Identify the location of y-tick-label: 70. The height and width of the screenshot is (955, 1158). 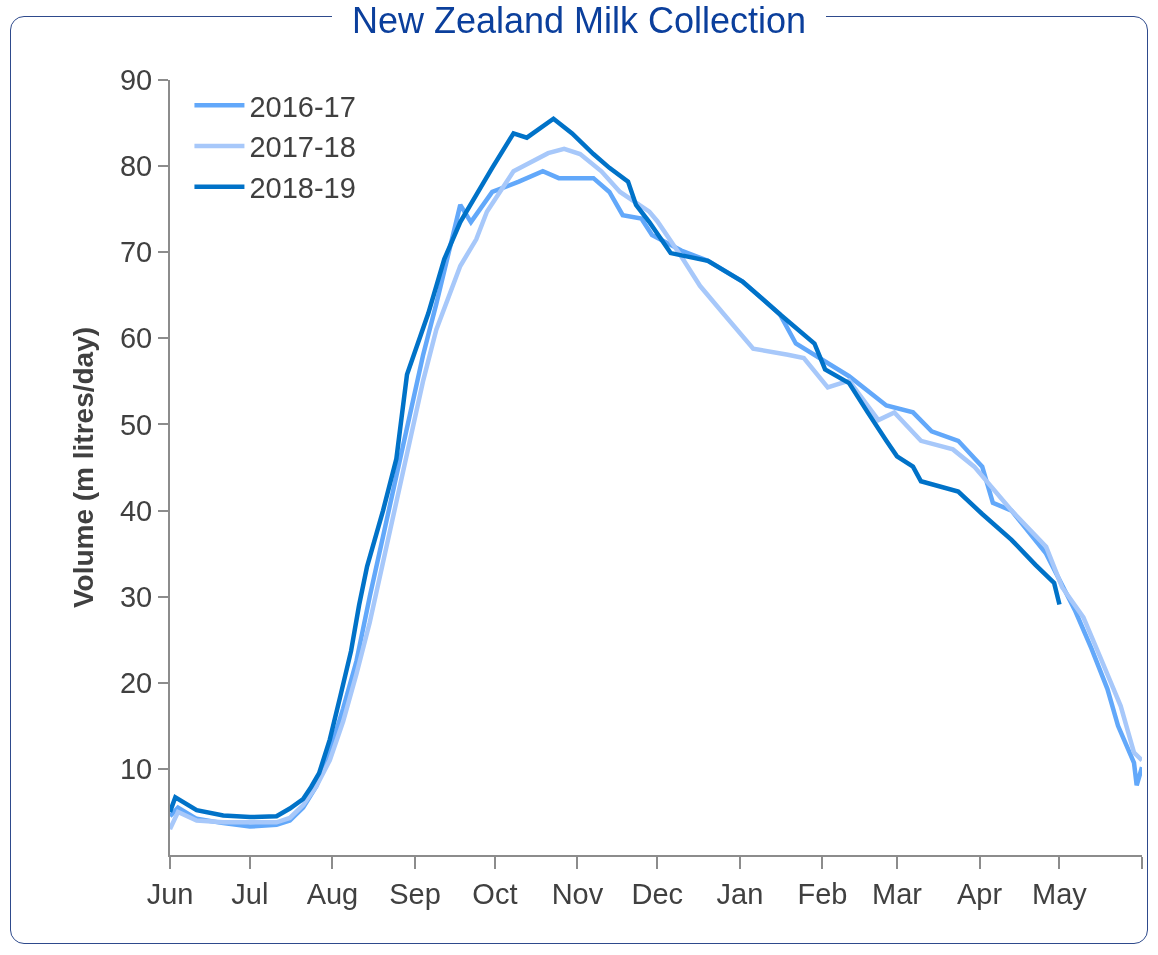
(136, 252).